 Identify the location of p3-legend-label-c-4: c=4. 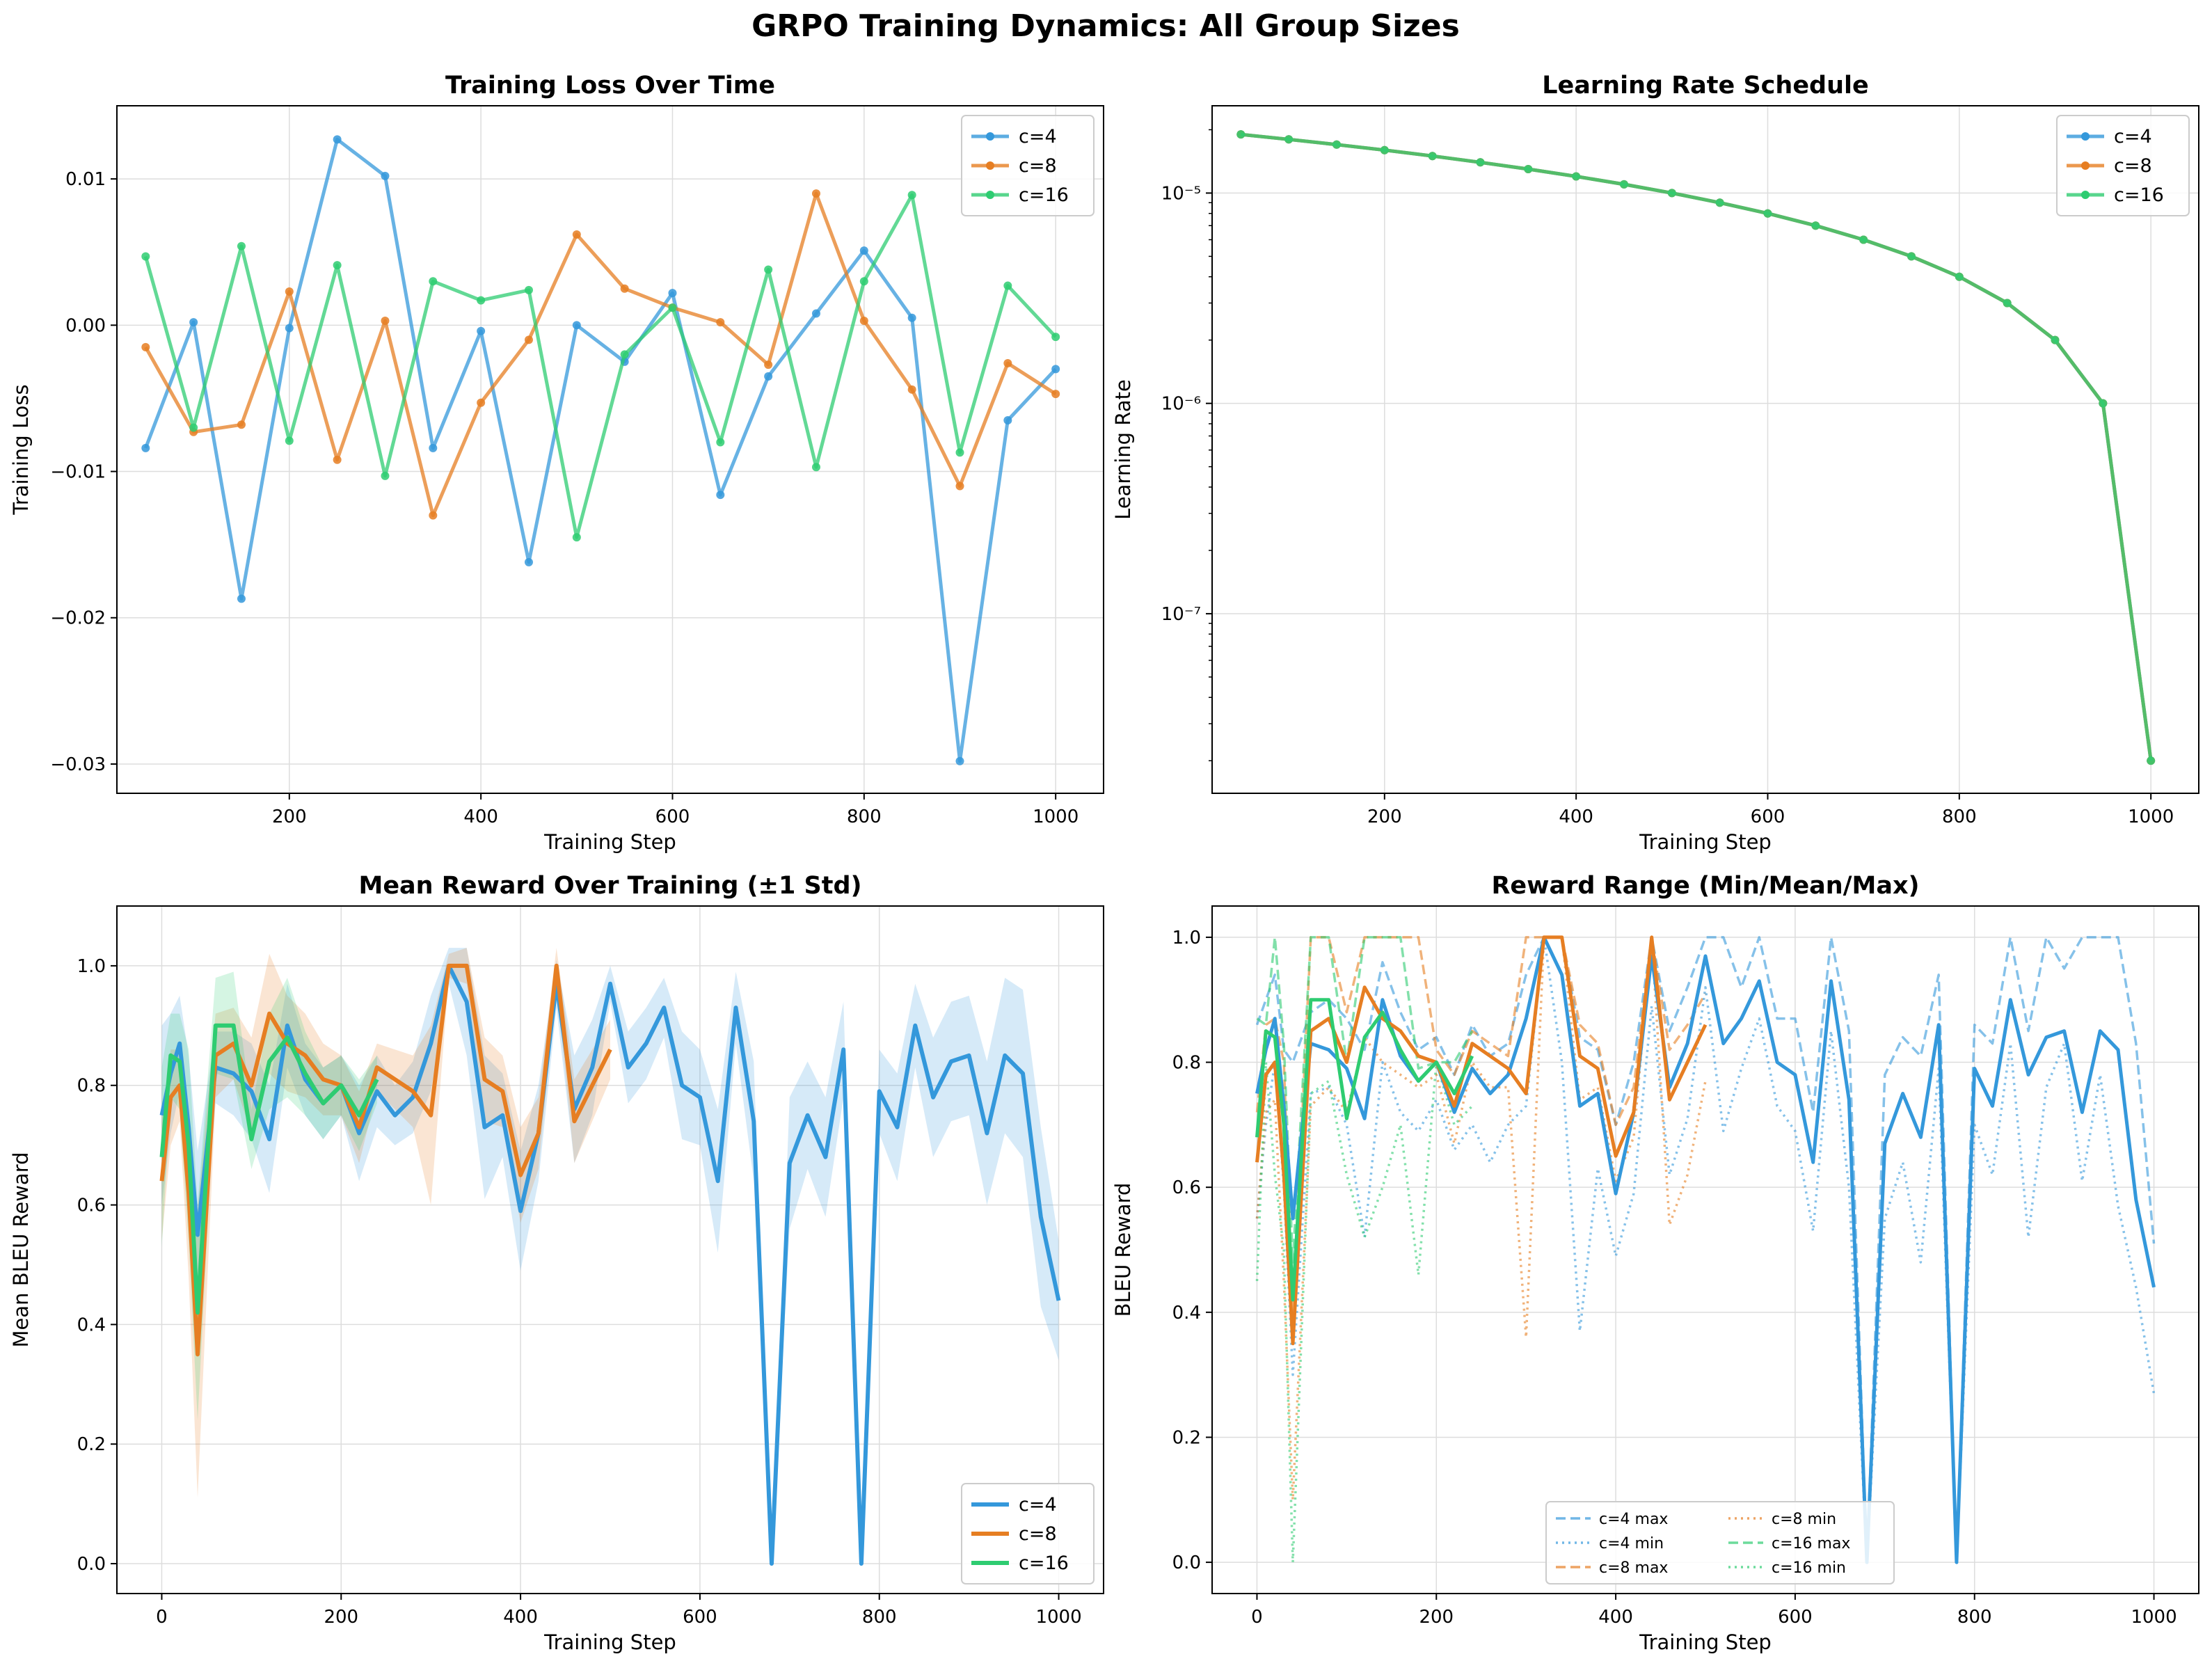
(1038, 1505).